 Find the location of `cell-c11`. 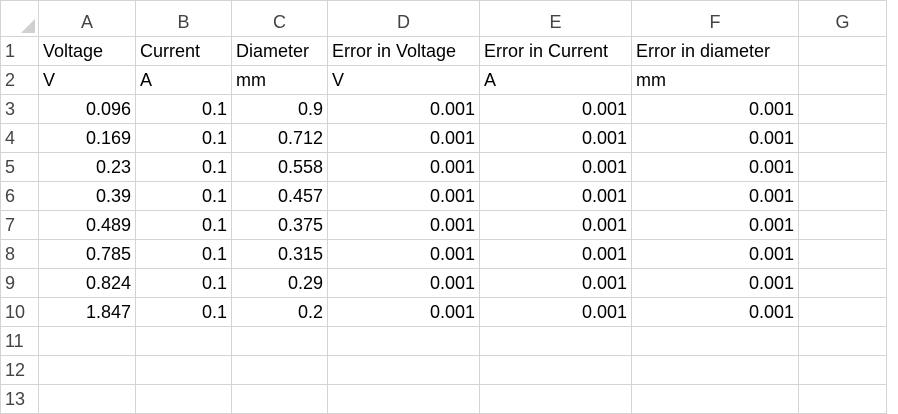

cell-c11 is located at coordinates (279, 341).